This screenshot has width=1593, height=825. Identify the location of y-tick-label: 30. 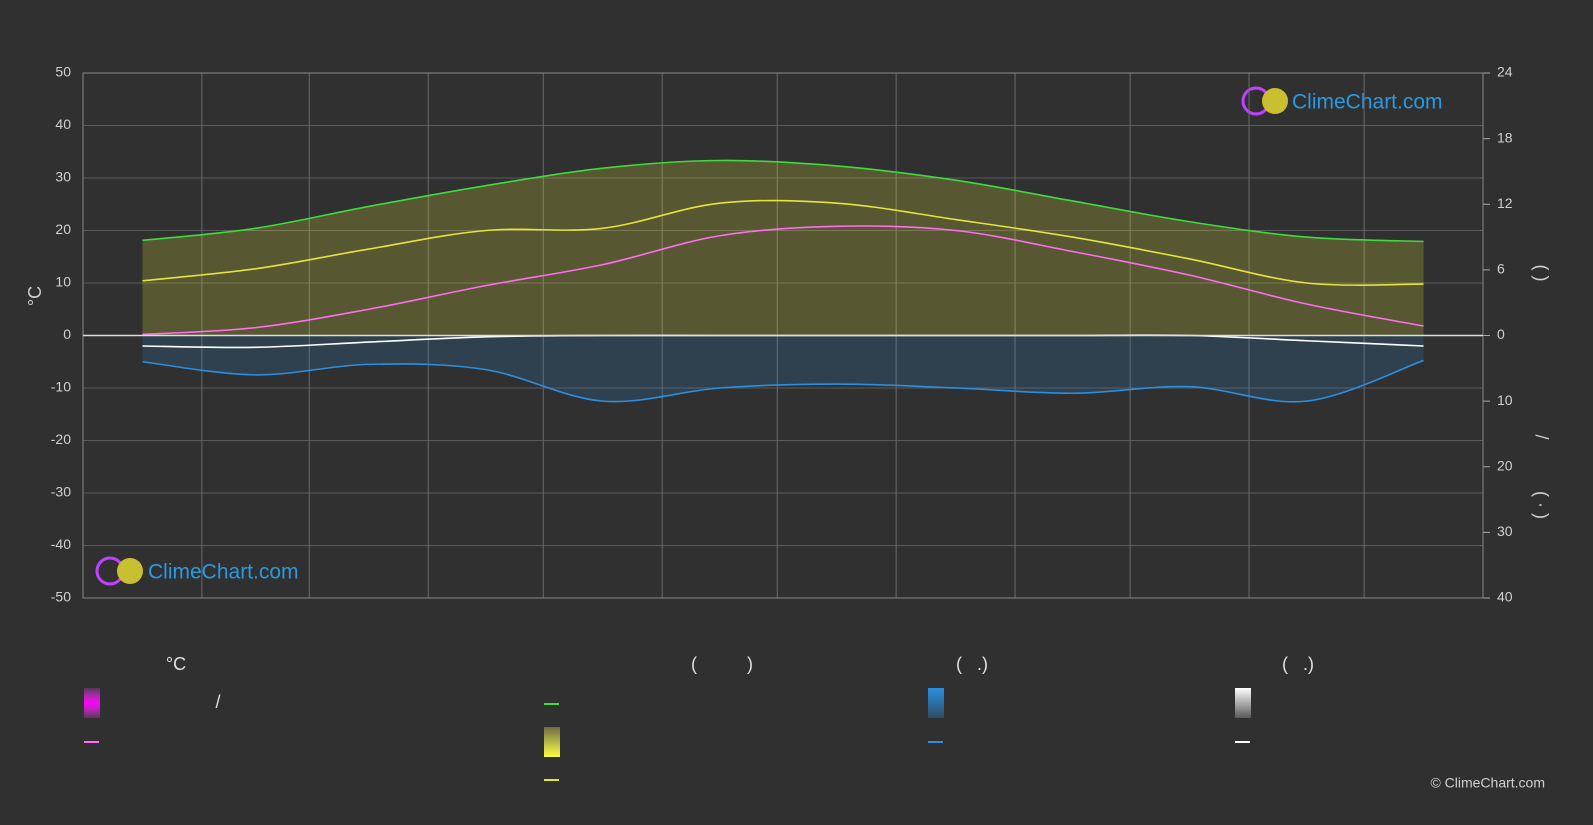
(63, 177).